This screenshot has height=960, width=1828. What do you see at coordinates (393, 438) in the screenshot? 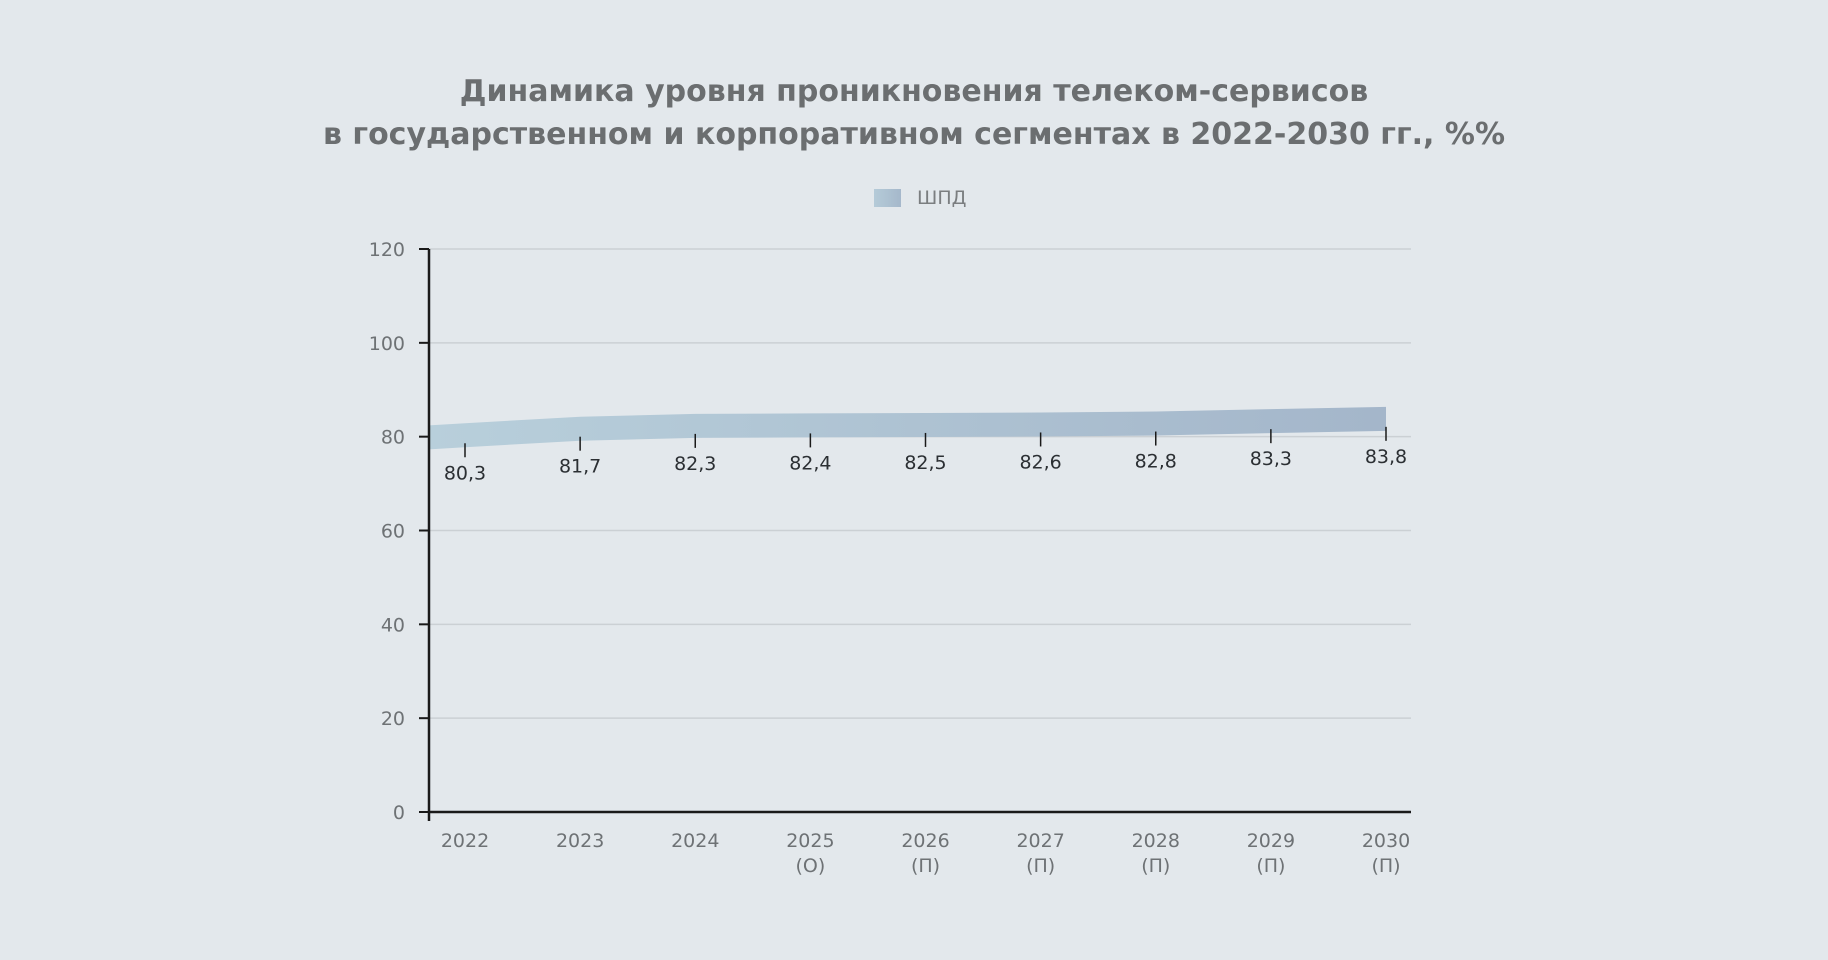
I see `y-tick-label: 80` at bounding box center [393, 438].